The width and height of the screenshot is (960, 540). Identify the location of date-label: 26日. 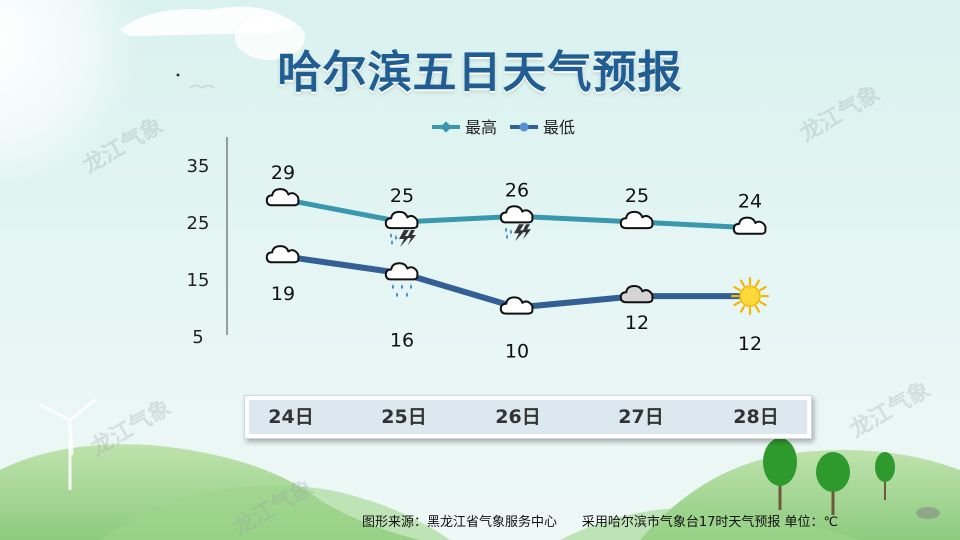
(518, 417).